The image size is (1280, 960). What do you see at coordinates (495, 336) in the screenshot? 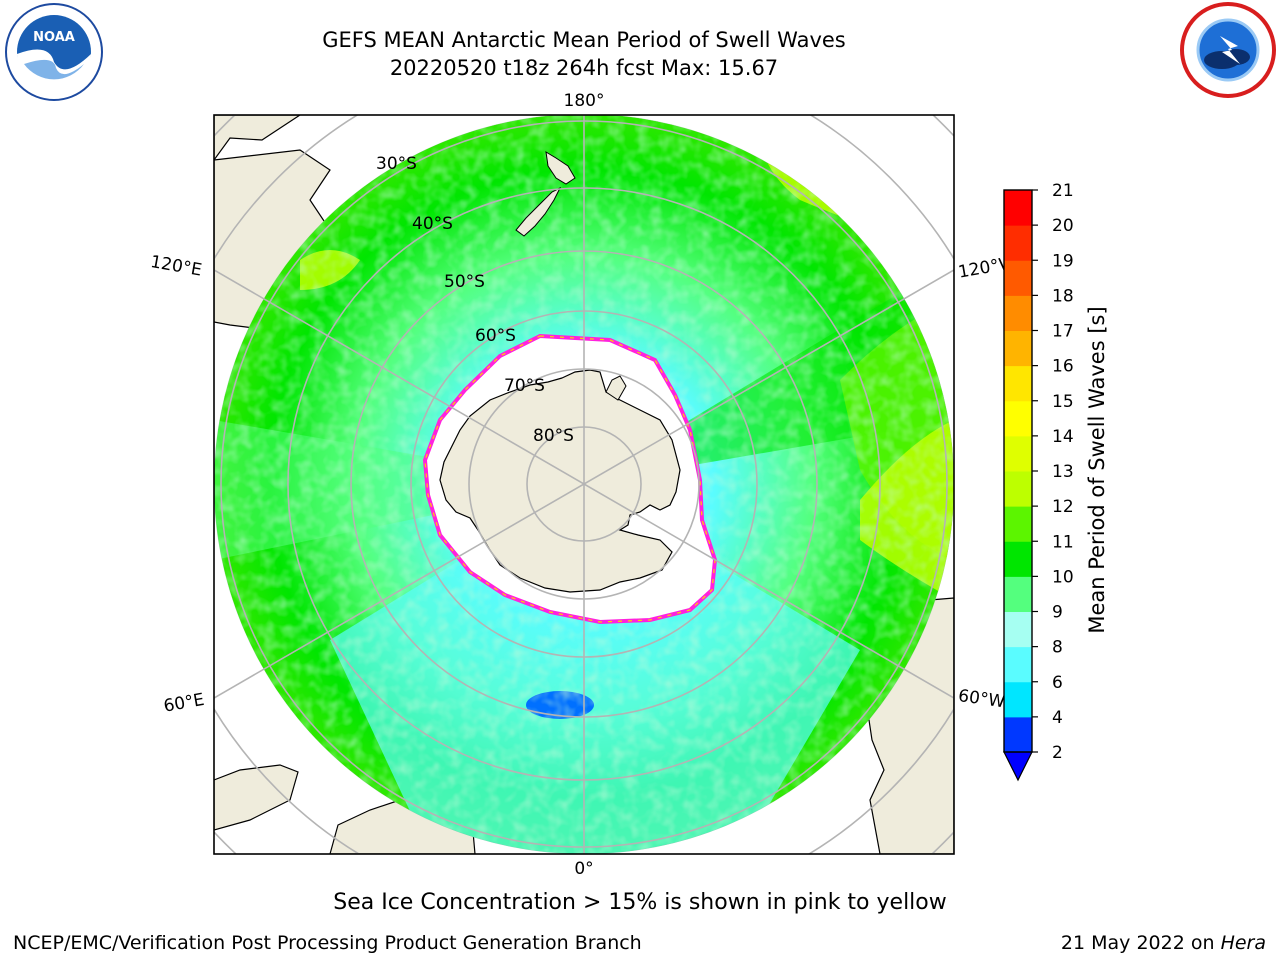
I see `lat-label-60s: 60°S` at bounding box center [495, 336].